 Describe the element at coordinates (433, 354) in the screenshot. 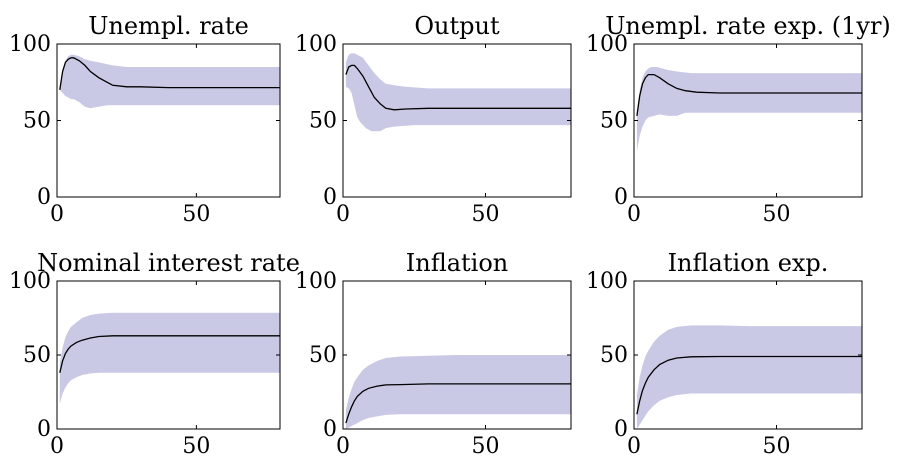

I see `panel-5: 0 50 100 0 50 Inflation` at that location.